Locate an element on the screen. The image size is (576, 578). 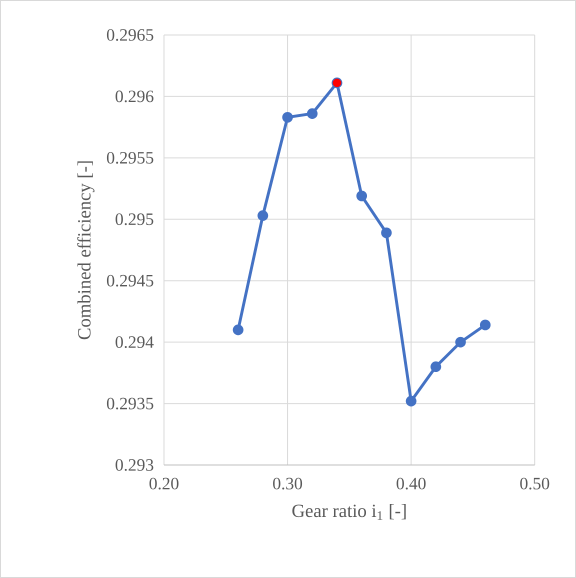
x-tick-label: 0.50 is located at coordinates (535, 484).